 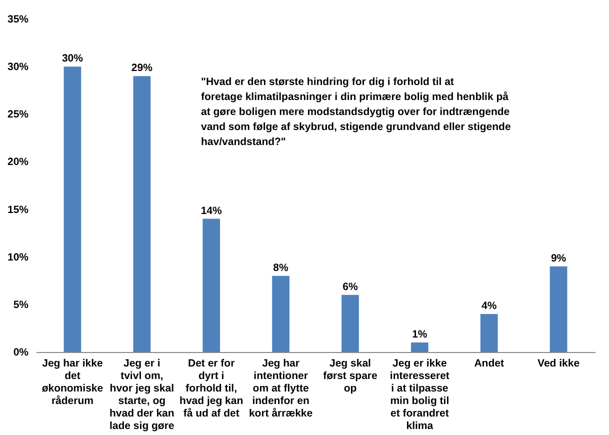 What do you see at coordinates (420, 395) in the screenshot?
I see `x-tick-label: Jeg er ikke interesseret i at tilpasse min bolig til et forandret klima` at bounding box center [420, 395].